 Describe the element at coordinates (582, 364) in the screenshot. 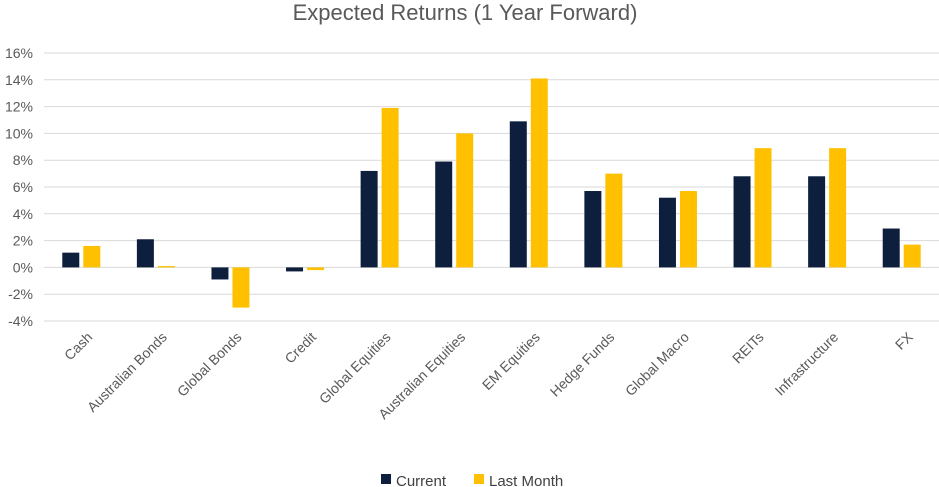

I see `x-category-label: Hedge Funds` at that location.